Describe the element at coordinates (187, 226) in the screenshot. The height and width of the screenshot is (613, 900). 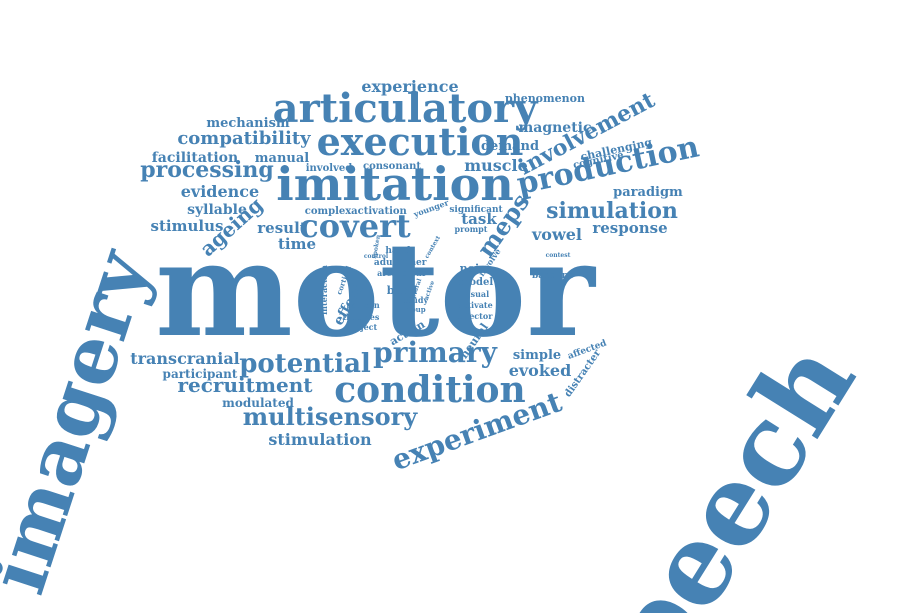
I see `cloud-word-stimulus: stimulus` at that location.